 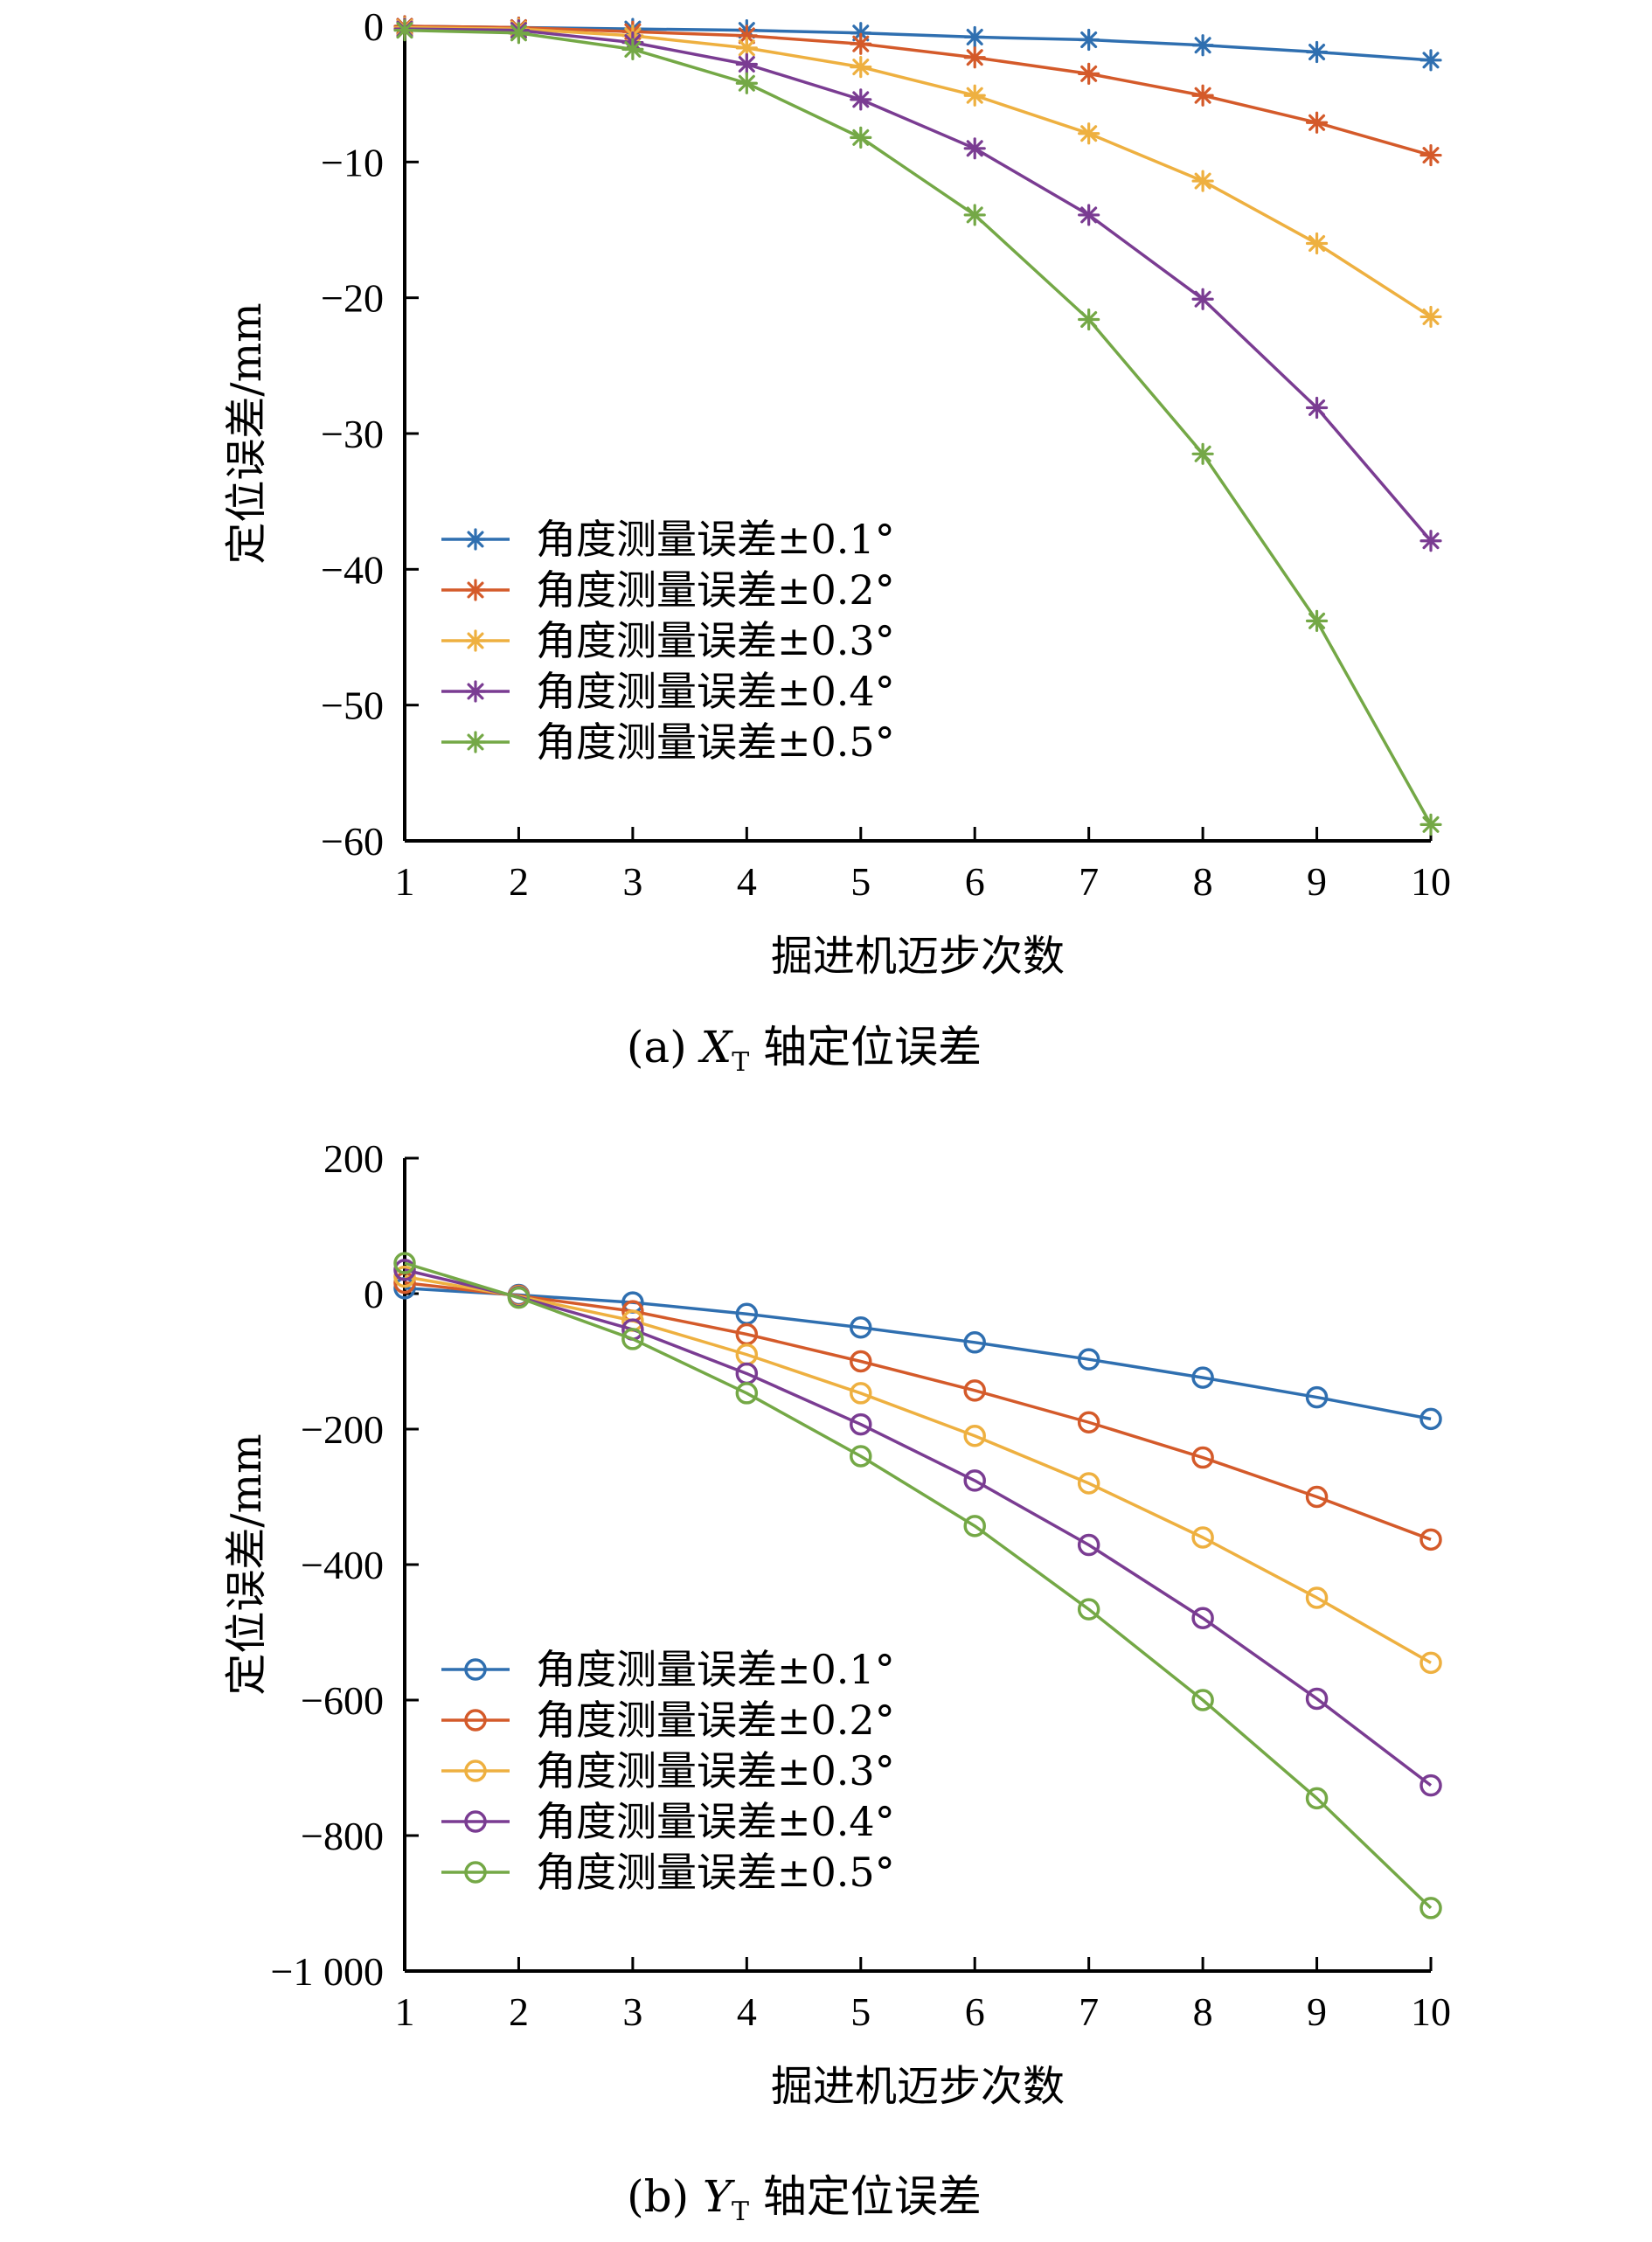 I want to click on legend-label: 角度测量误差±0.1°, so click(x=715, y=540).